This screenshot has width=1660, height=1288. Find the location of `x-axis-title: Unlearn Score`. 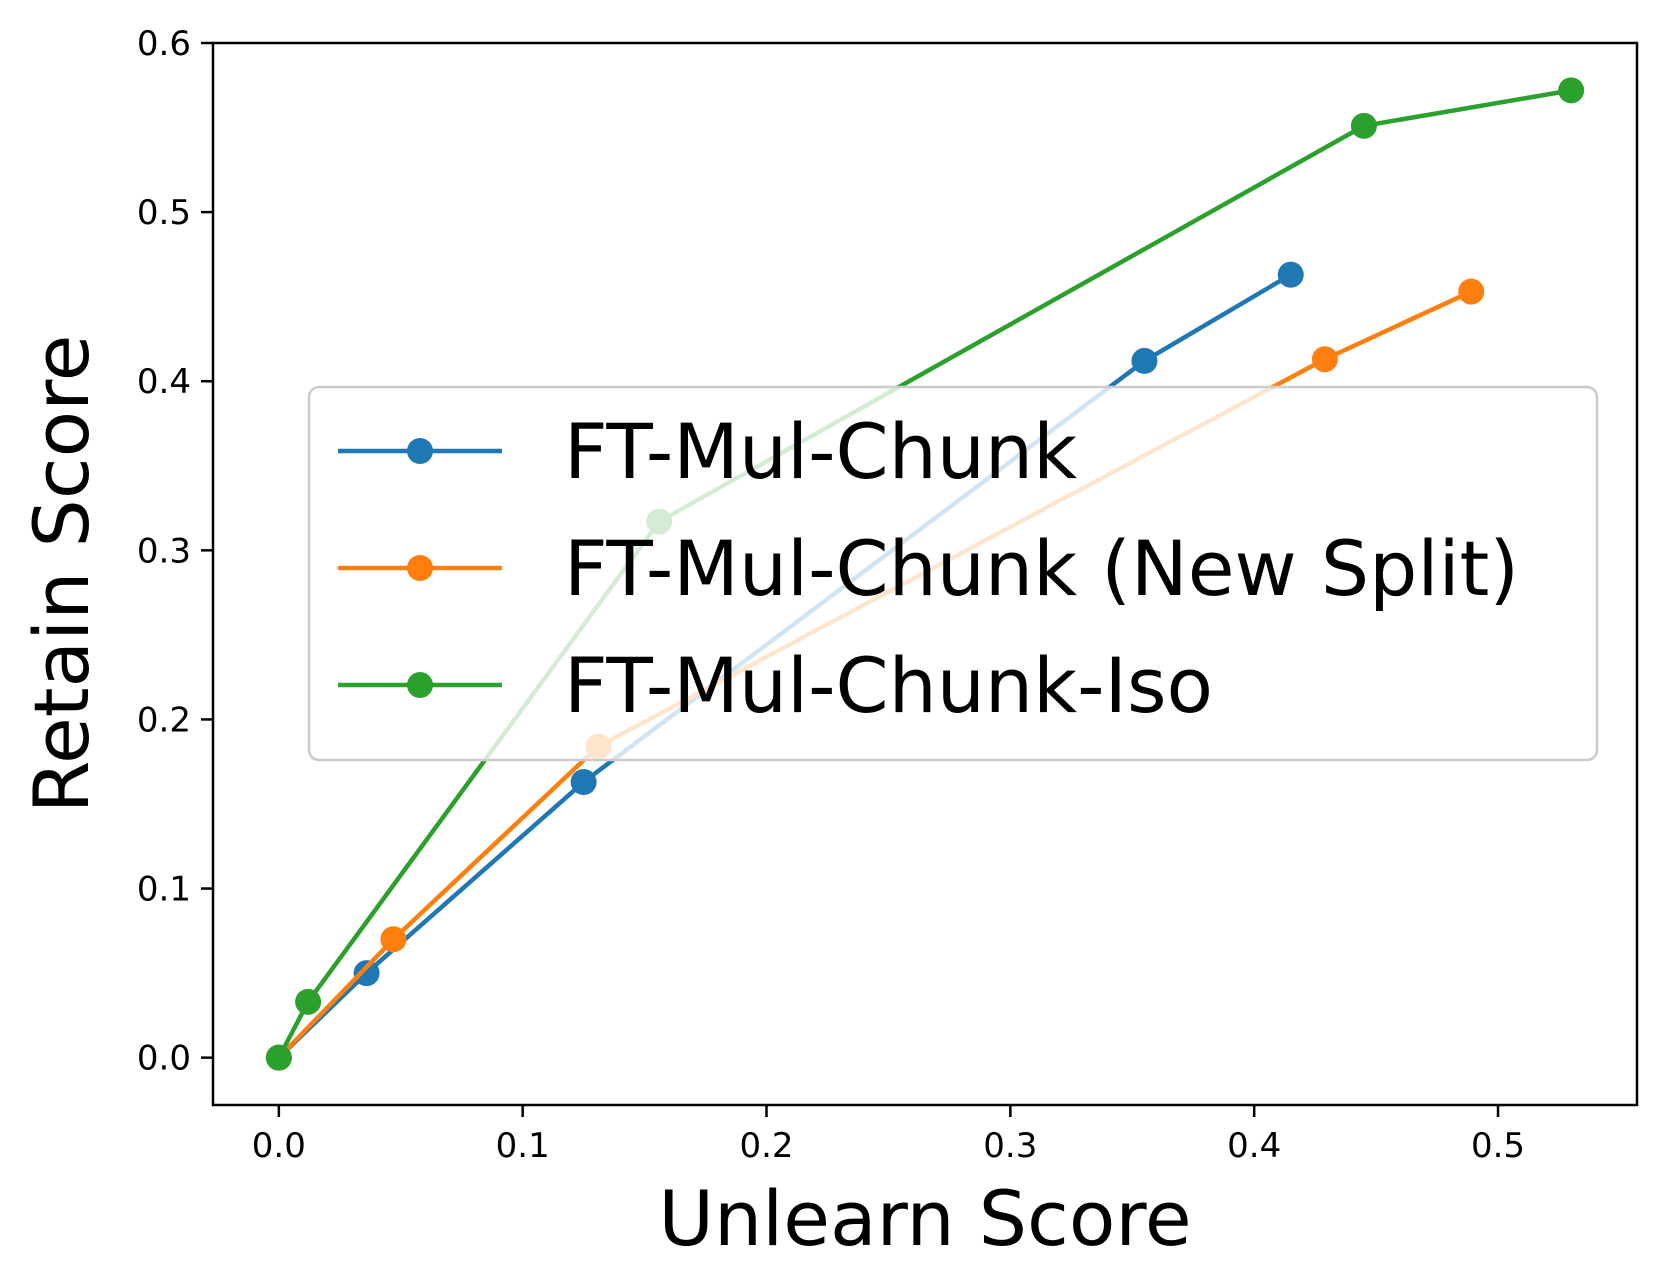

x-axis-title: Unlearn Score is located at coordinates (924, 1218).